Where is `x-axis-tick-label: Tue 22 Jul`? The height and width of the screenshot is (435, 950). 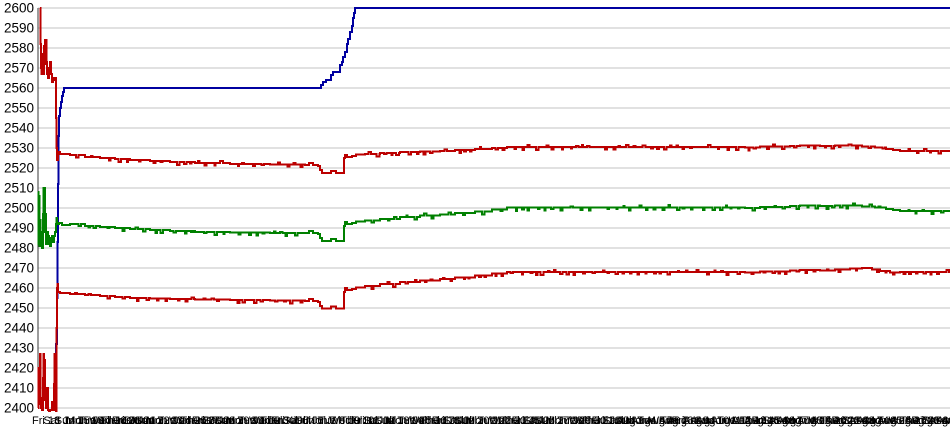
x-axis-tick-label: Tue 22 Jul is located at coordinates (502, 421).